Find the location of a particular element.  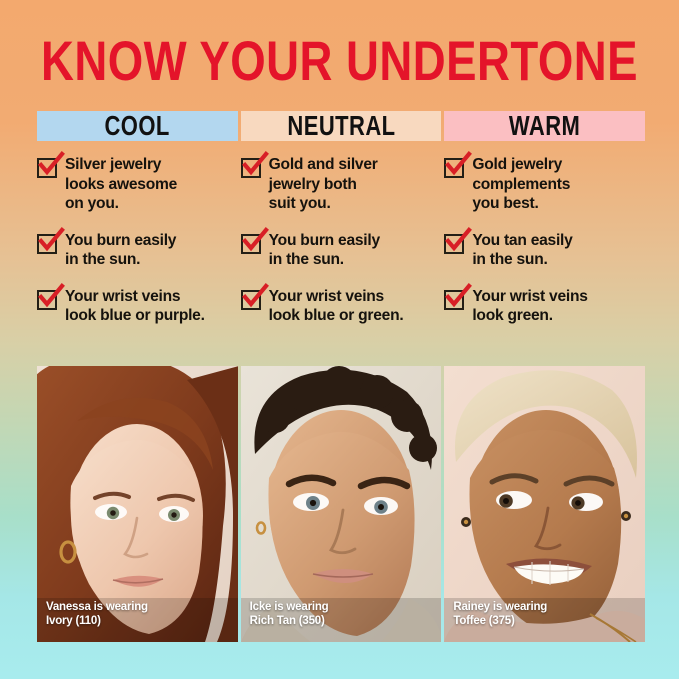

photo-caption: Vanessa is wearing Ivory (110) is located at coordinates (97, 614).